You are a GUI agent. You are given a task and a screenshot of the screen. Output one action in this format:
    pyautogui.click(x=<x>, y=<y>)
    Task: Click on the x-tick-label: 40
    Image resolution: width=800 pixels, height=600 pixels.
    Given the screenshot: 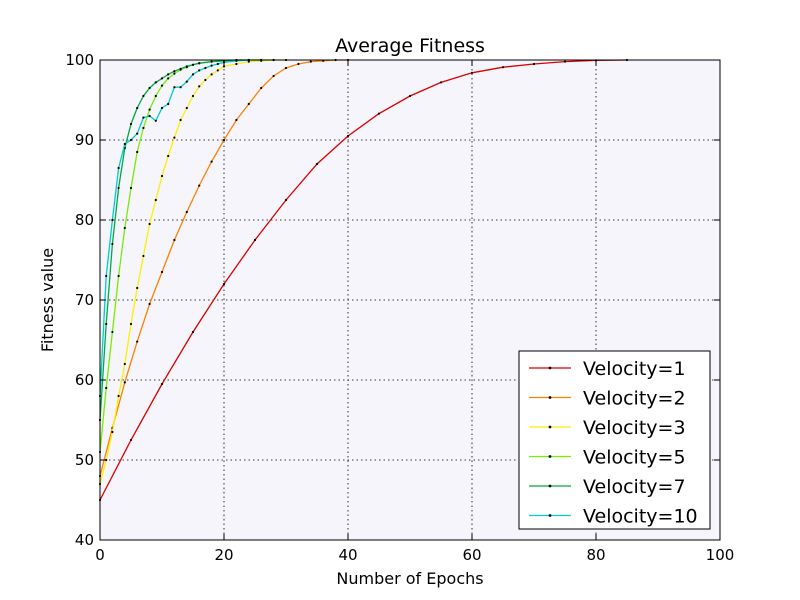 What is the action you would take?
    pyautogui.click(x=347, y=555)
    